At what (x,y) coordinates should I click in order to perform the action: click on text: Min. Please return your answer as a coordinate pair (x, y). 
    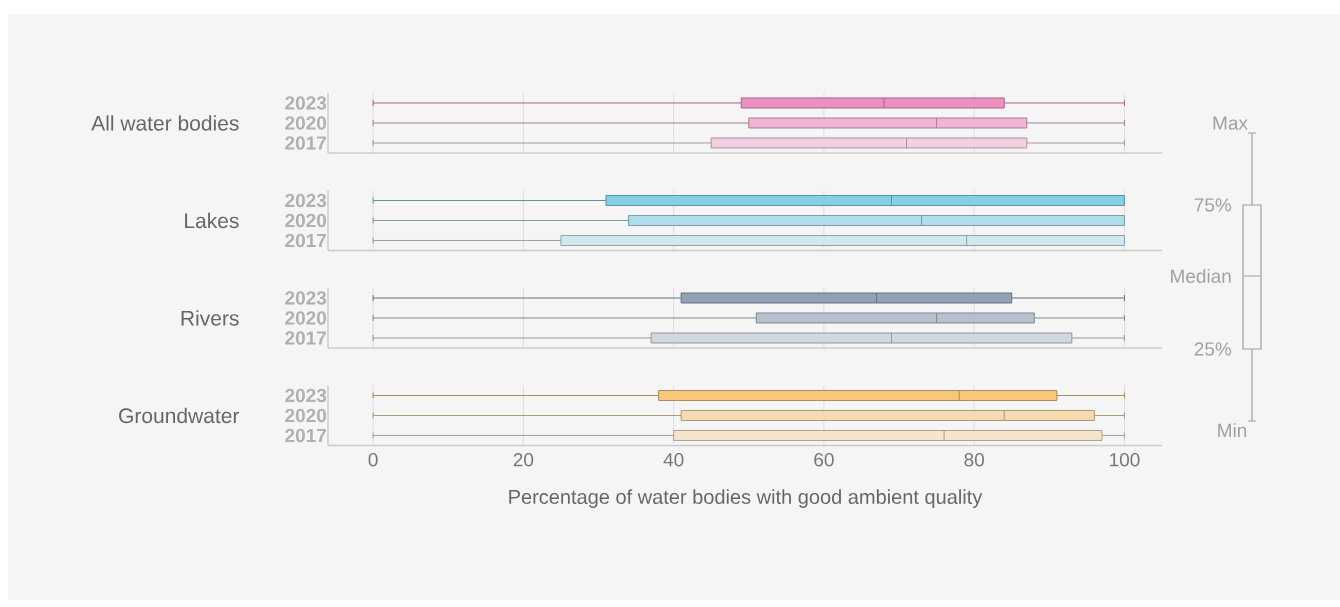
    Looking at the image, I should click on (1232, 430).